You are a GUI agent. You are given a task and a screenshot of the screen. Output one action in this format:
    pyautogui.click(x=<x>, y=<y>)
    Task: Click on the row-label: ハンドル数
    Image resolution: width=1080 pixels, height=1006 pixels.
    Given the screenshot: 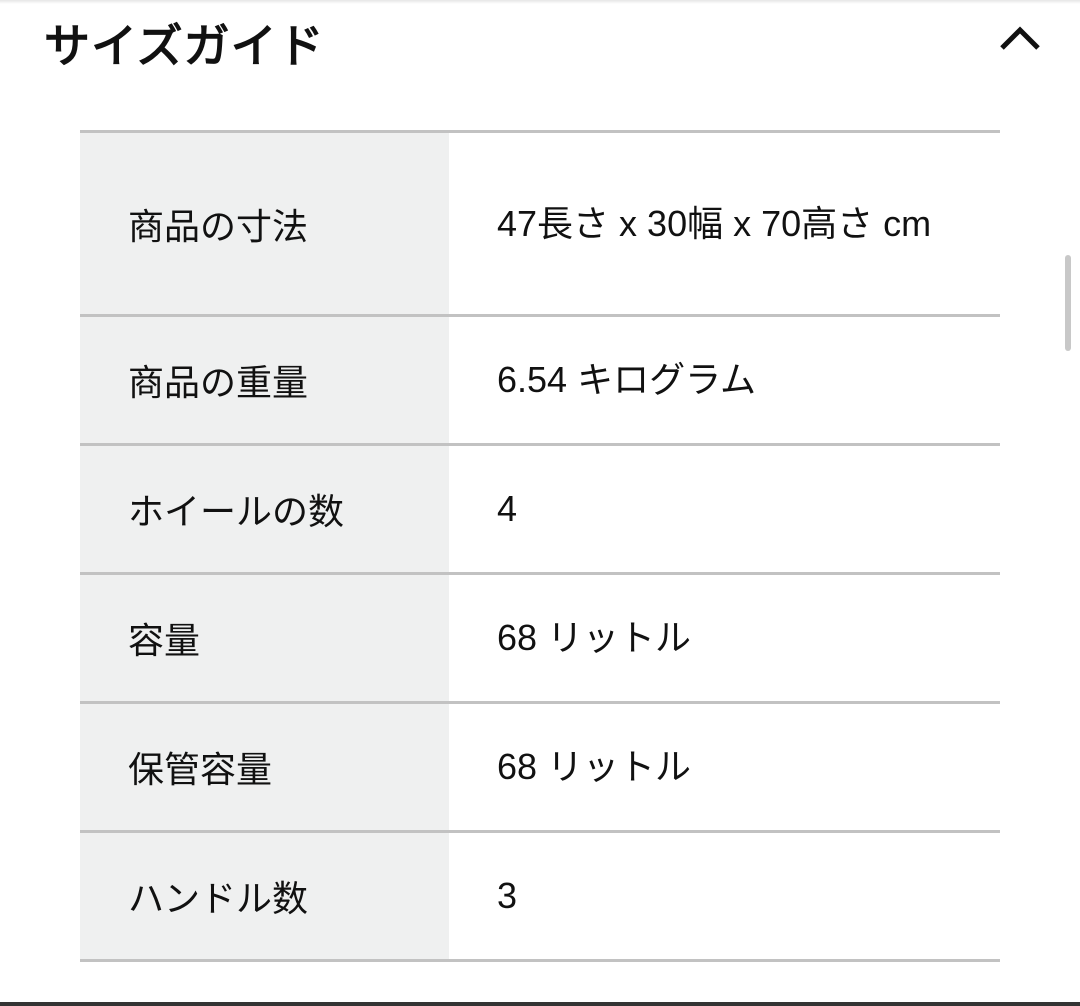 What is the action you would take?
    pyautogui.click(x=264, y=896)
    